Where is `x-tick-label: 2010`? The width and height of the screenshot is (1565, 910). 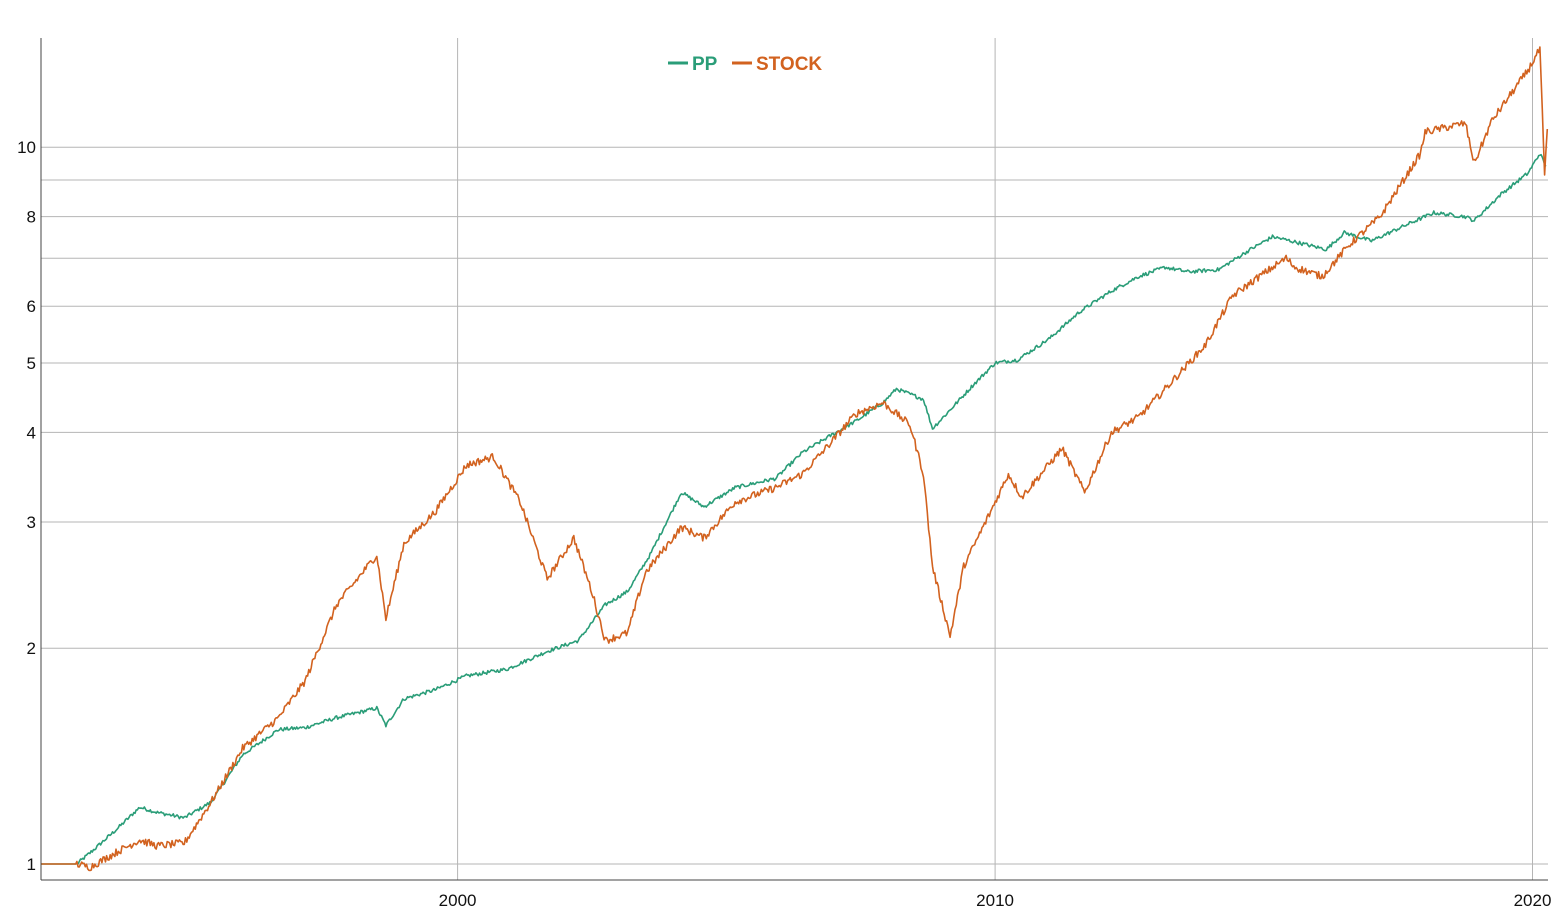
x-tick-label: 2010 is located at coordinates (995, 900).